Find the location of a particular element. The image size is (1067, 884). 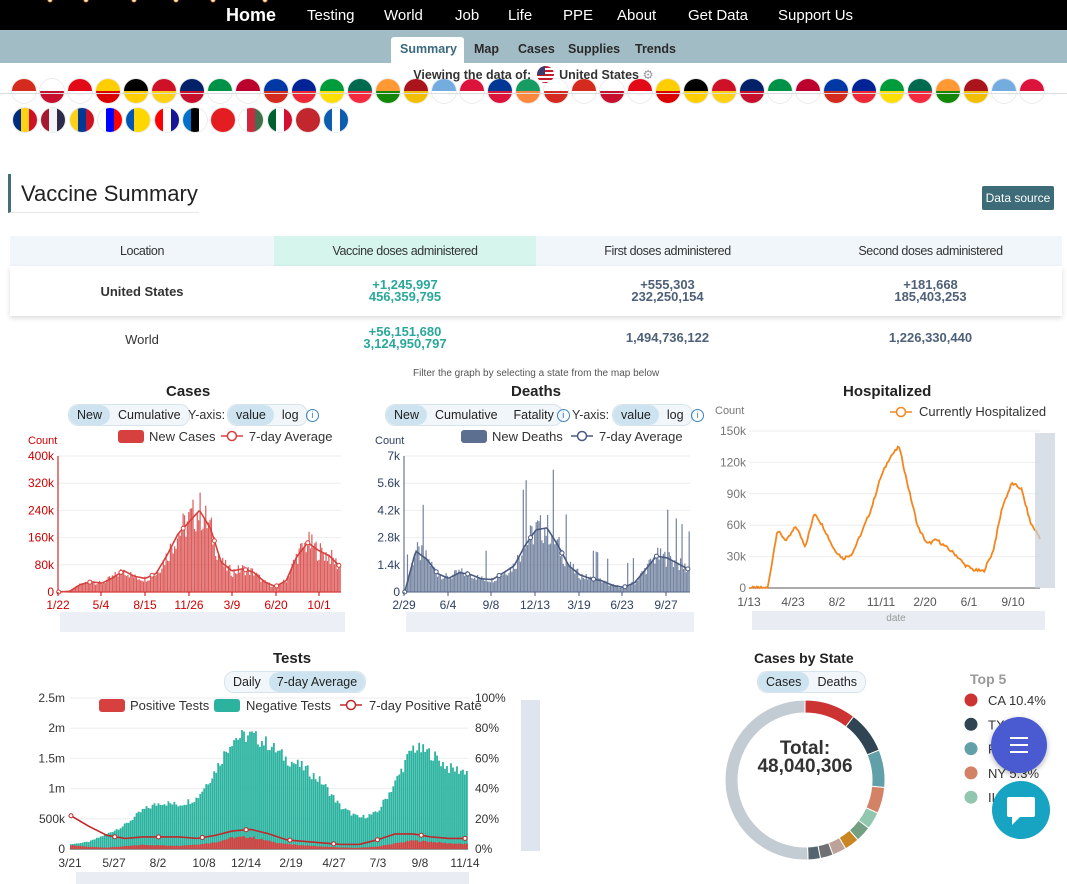

tests-mode-toggle: Daily 7-day Average is located at coordinates (295, 682).